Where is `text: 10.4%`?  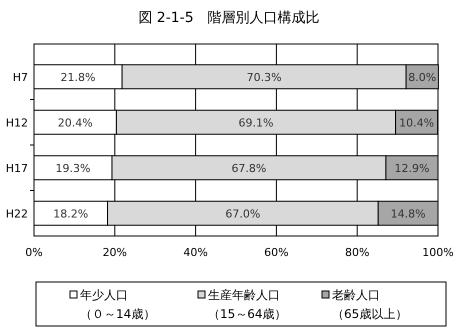 text: 10.4% is located at coordinates (416, 123).